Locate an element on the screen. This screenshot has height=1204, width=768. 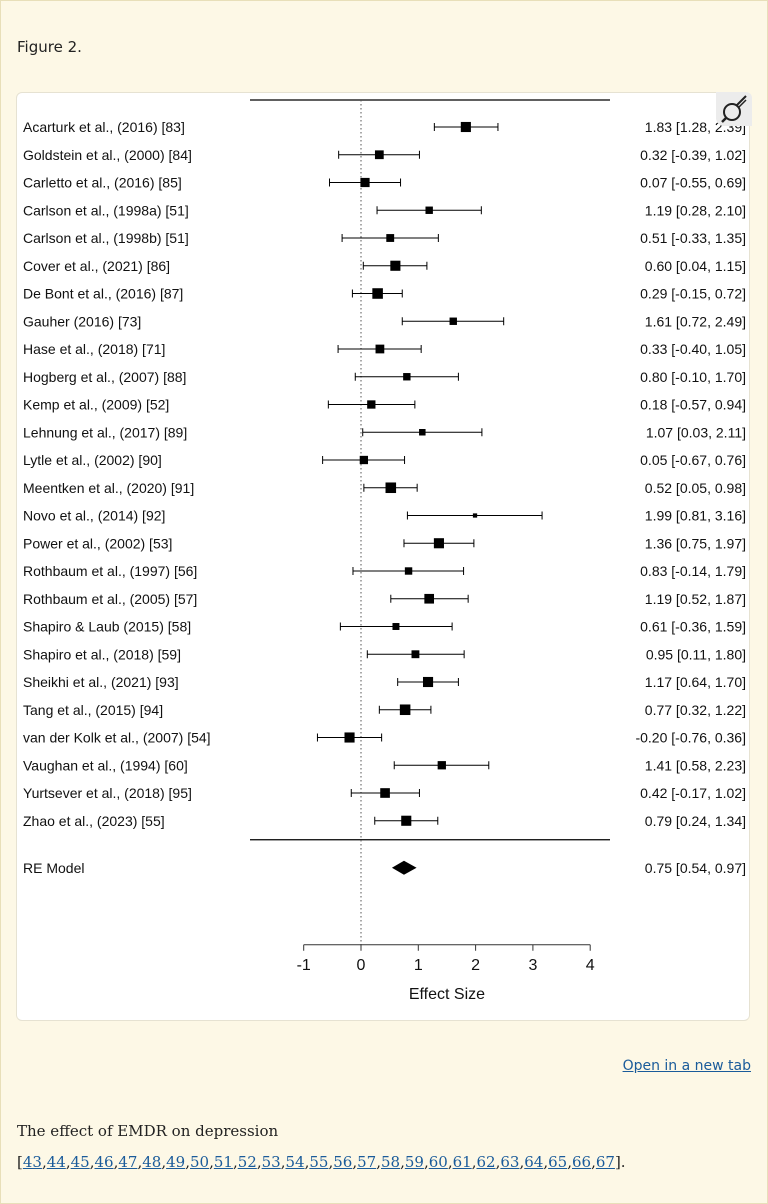
study-label: Carlson et al., (1998a) [51] is located at coordinates (106, 210).